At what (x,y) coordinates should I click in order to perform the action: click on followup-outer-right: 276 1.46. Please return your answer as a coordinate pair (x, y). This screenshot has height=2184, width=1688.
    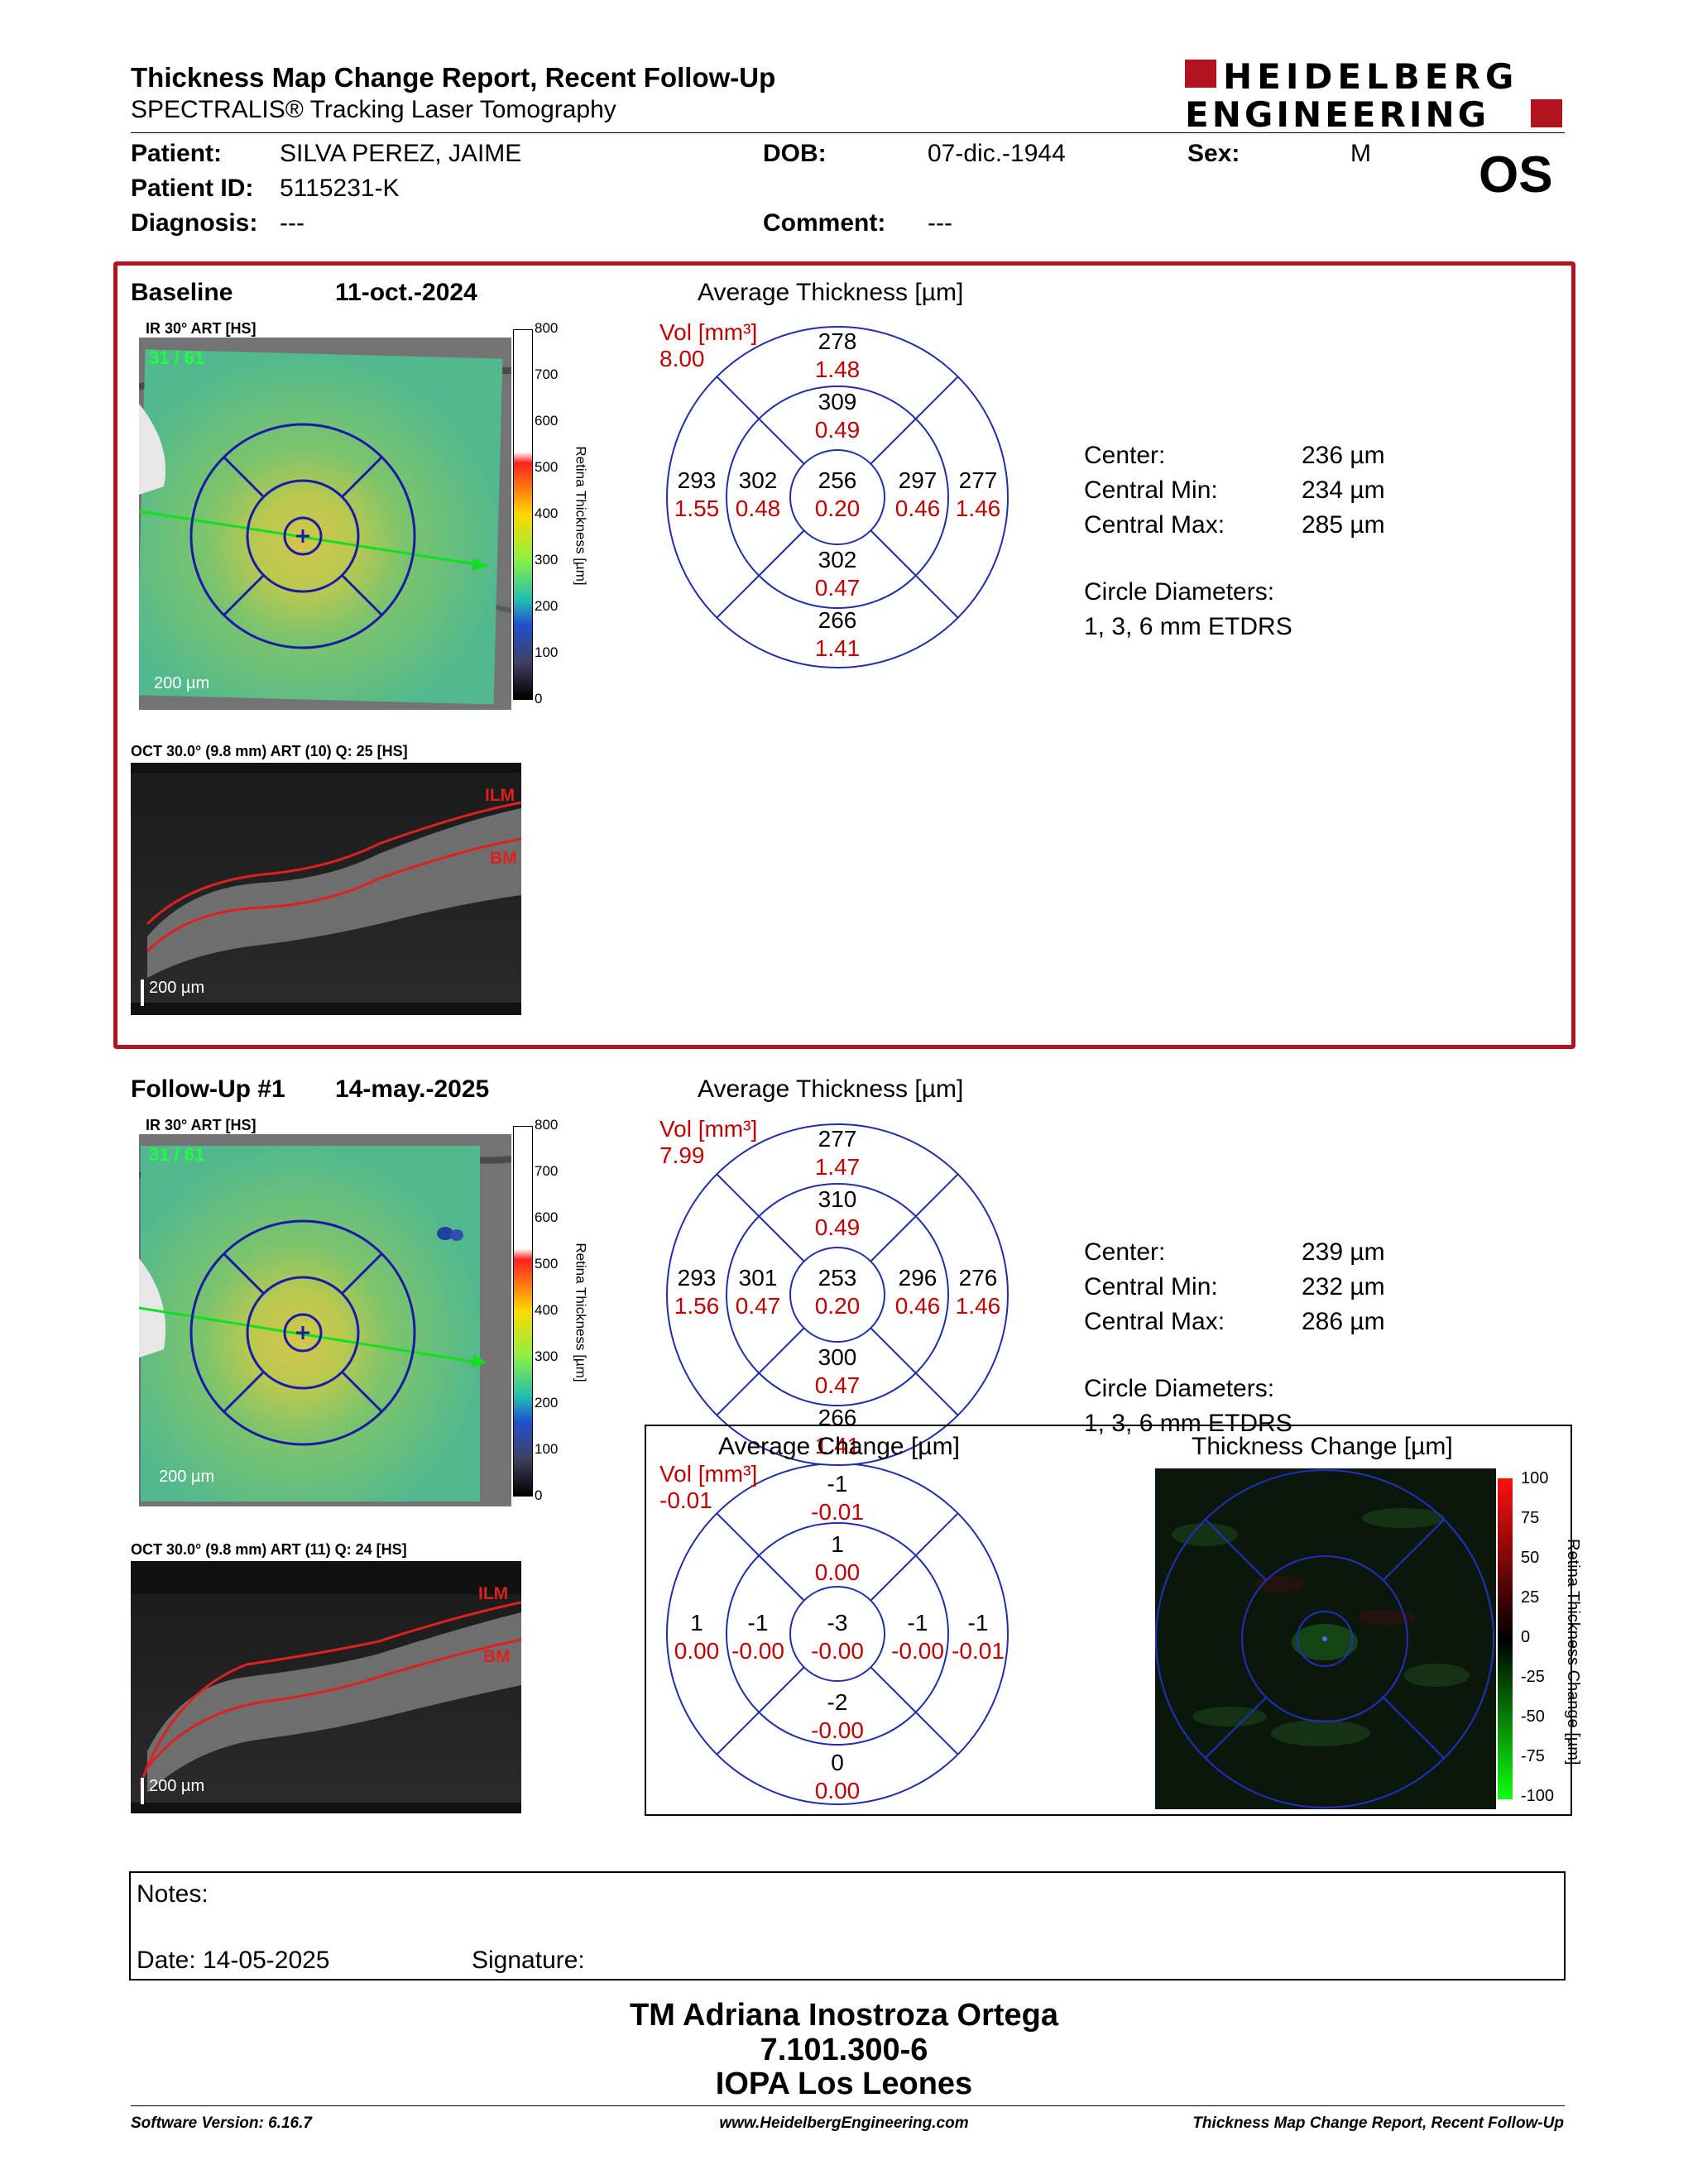
    Looking at the image, I should click on (978, 1292).